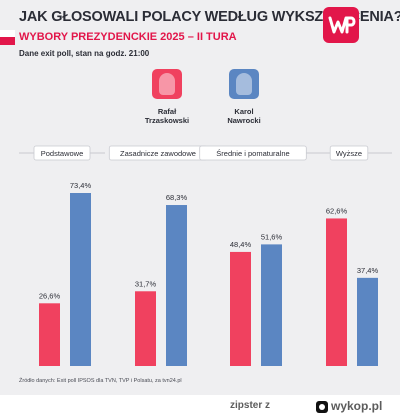  What do you see at coordinates (272, 236) in the screenshot?
I see `data-label: 51,6%` at bounding box center [272, 236].